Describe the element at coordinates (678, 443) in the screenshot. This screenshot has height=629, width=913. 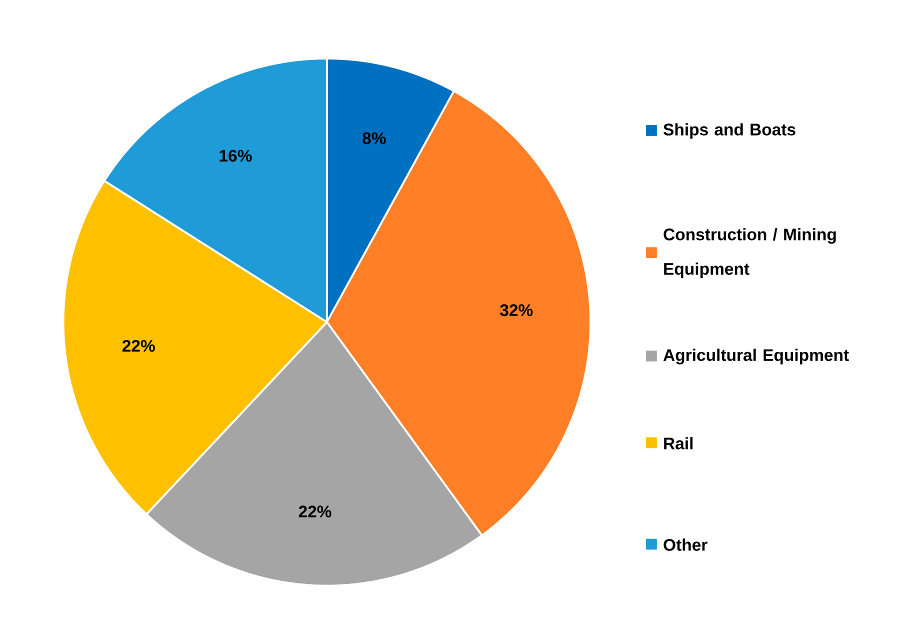
I see `legend-label: Rail` at that location.